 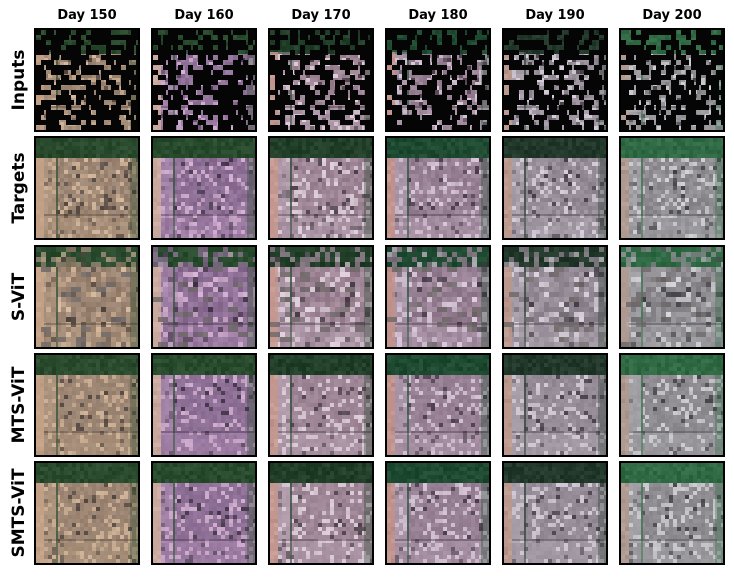 What do you see at coordinates (672, 15) in the screenshot?
I see `column-label-day-200: Day 200` at bounding box center [672, 15].